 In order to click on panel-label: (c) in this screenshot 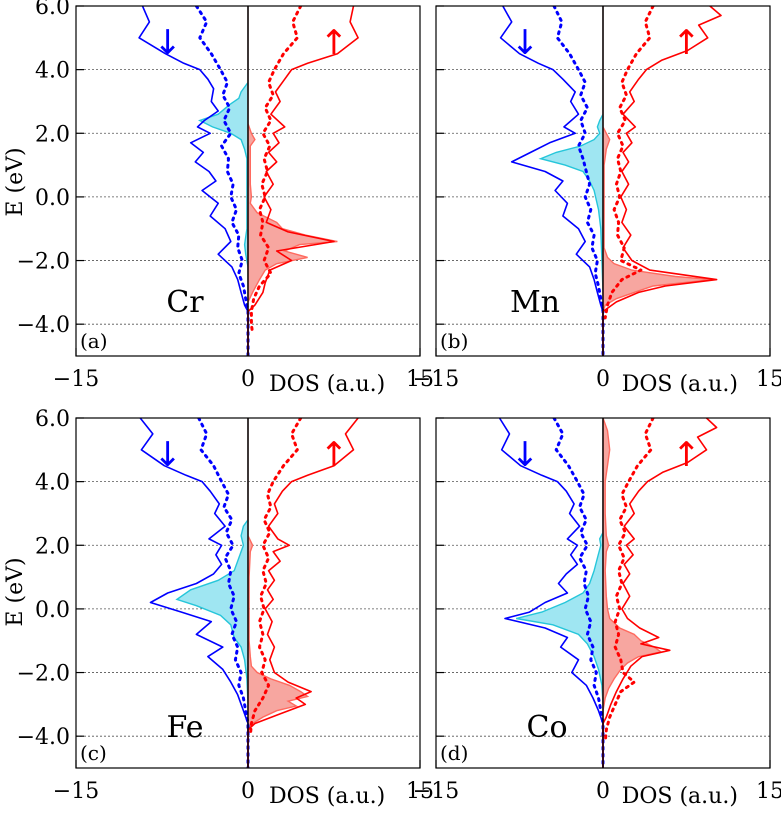, I will do `click(93, 753)`.